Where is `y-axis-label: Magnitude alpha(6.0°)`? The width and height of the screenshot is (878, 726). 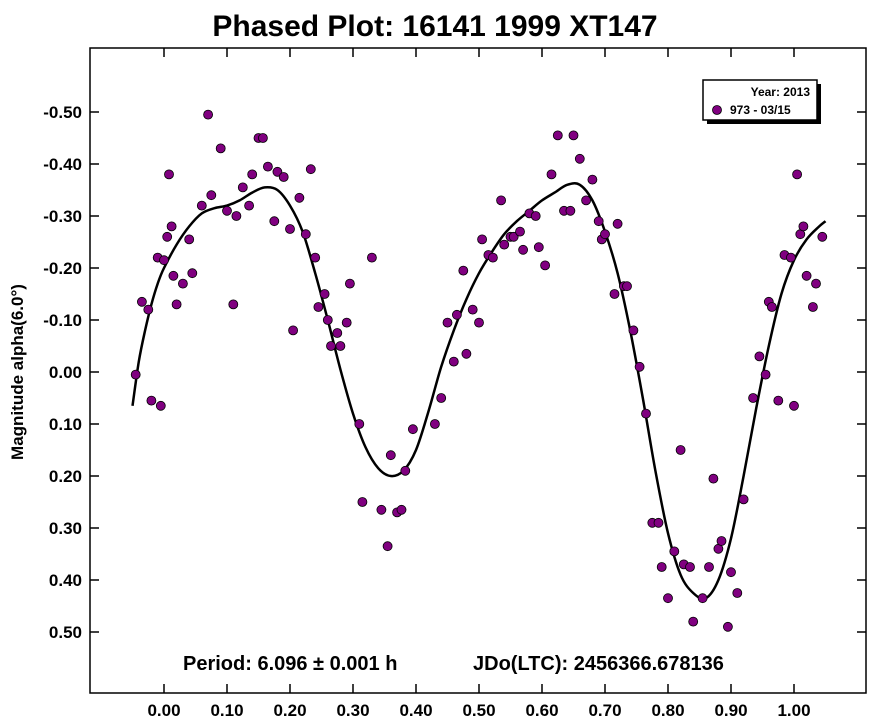
y-axis-label: Magnitude alpha(6.0°) is located at coordinates (17, 372).